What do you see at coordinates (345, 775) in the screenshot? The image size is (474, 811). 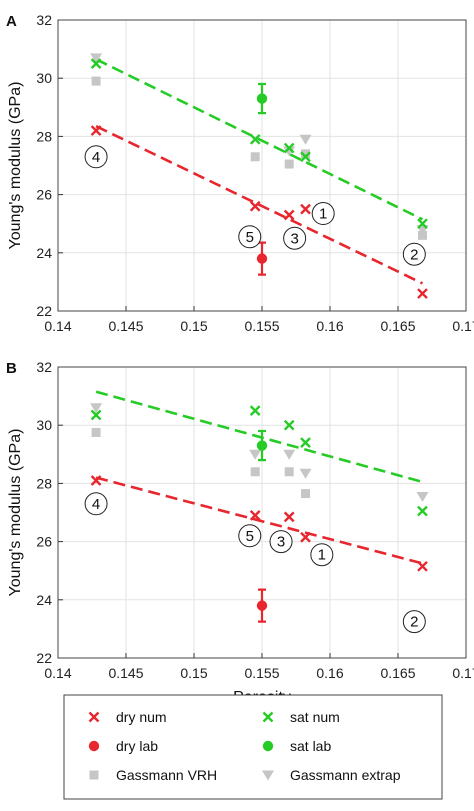 I see `legend-label: Gassmann extrap` at bounding box center [345, 775].